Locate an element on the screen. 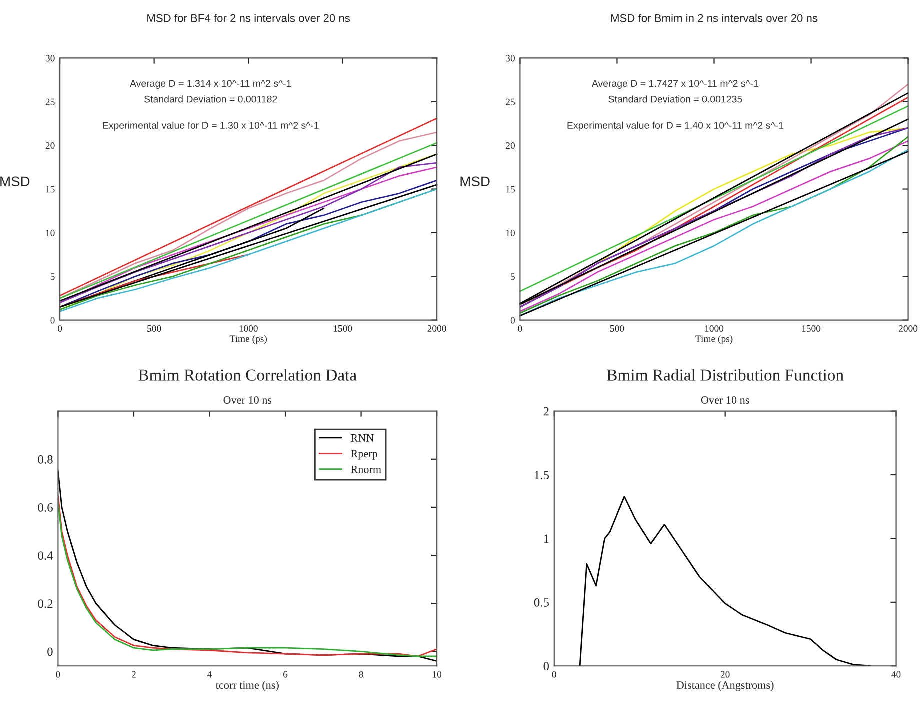 Image resolution: width=924 pixels, height=728 pixels. y-tick-label: 0.4 is located at coordinates (46, 556).